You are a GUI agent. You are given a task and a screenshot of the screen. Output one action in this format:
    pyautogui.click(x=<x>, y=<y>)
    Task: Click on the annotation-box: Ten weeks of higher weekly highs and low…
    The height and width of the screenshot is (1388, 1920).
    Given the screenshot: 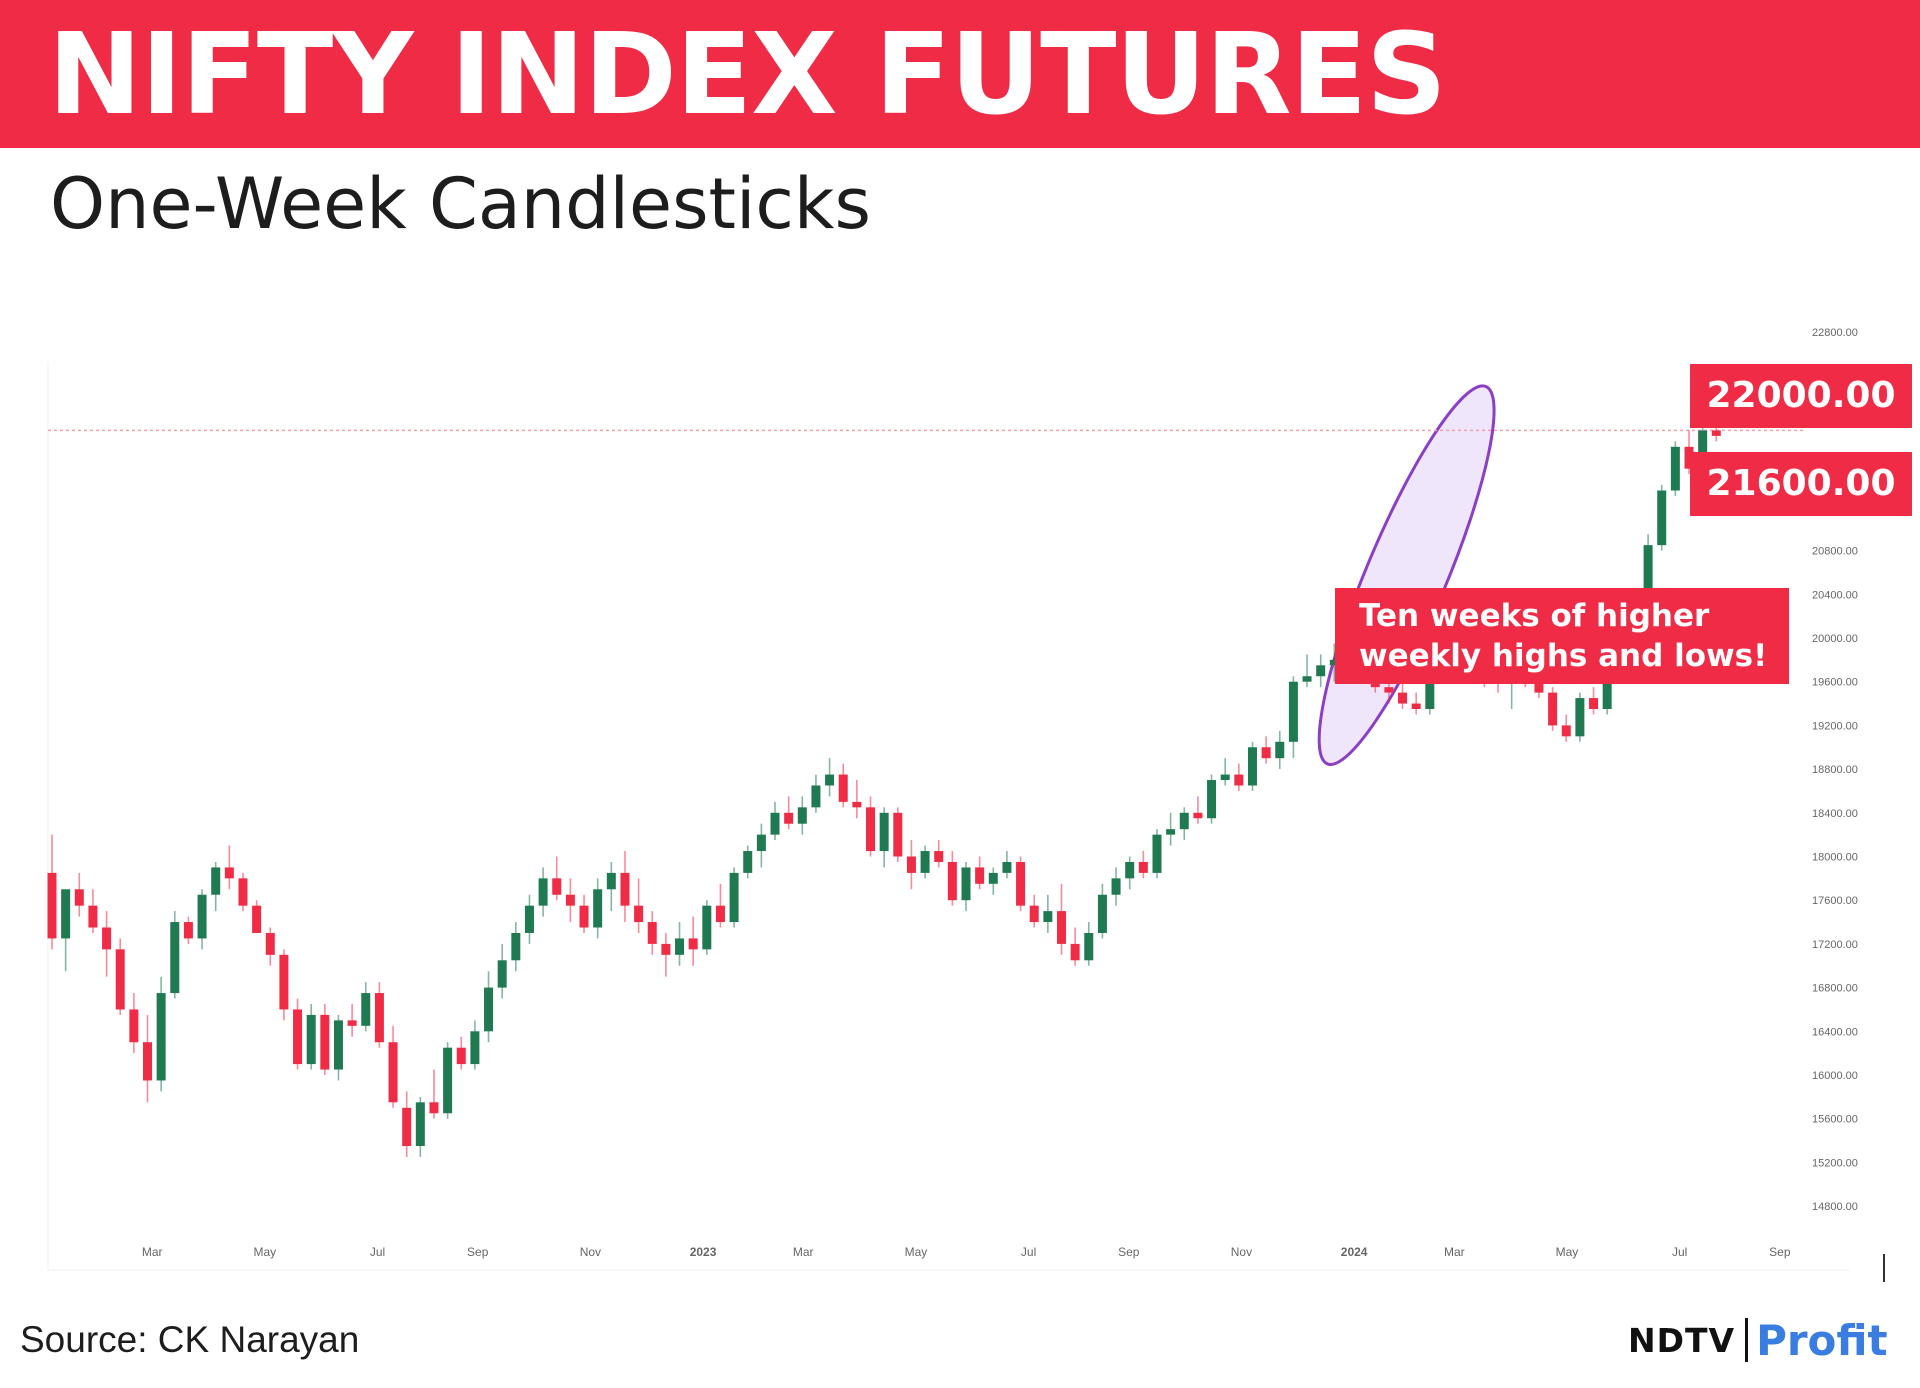 What is the action you would take?
    pyautogui.click(x=1562, y=636)
    